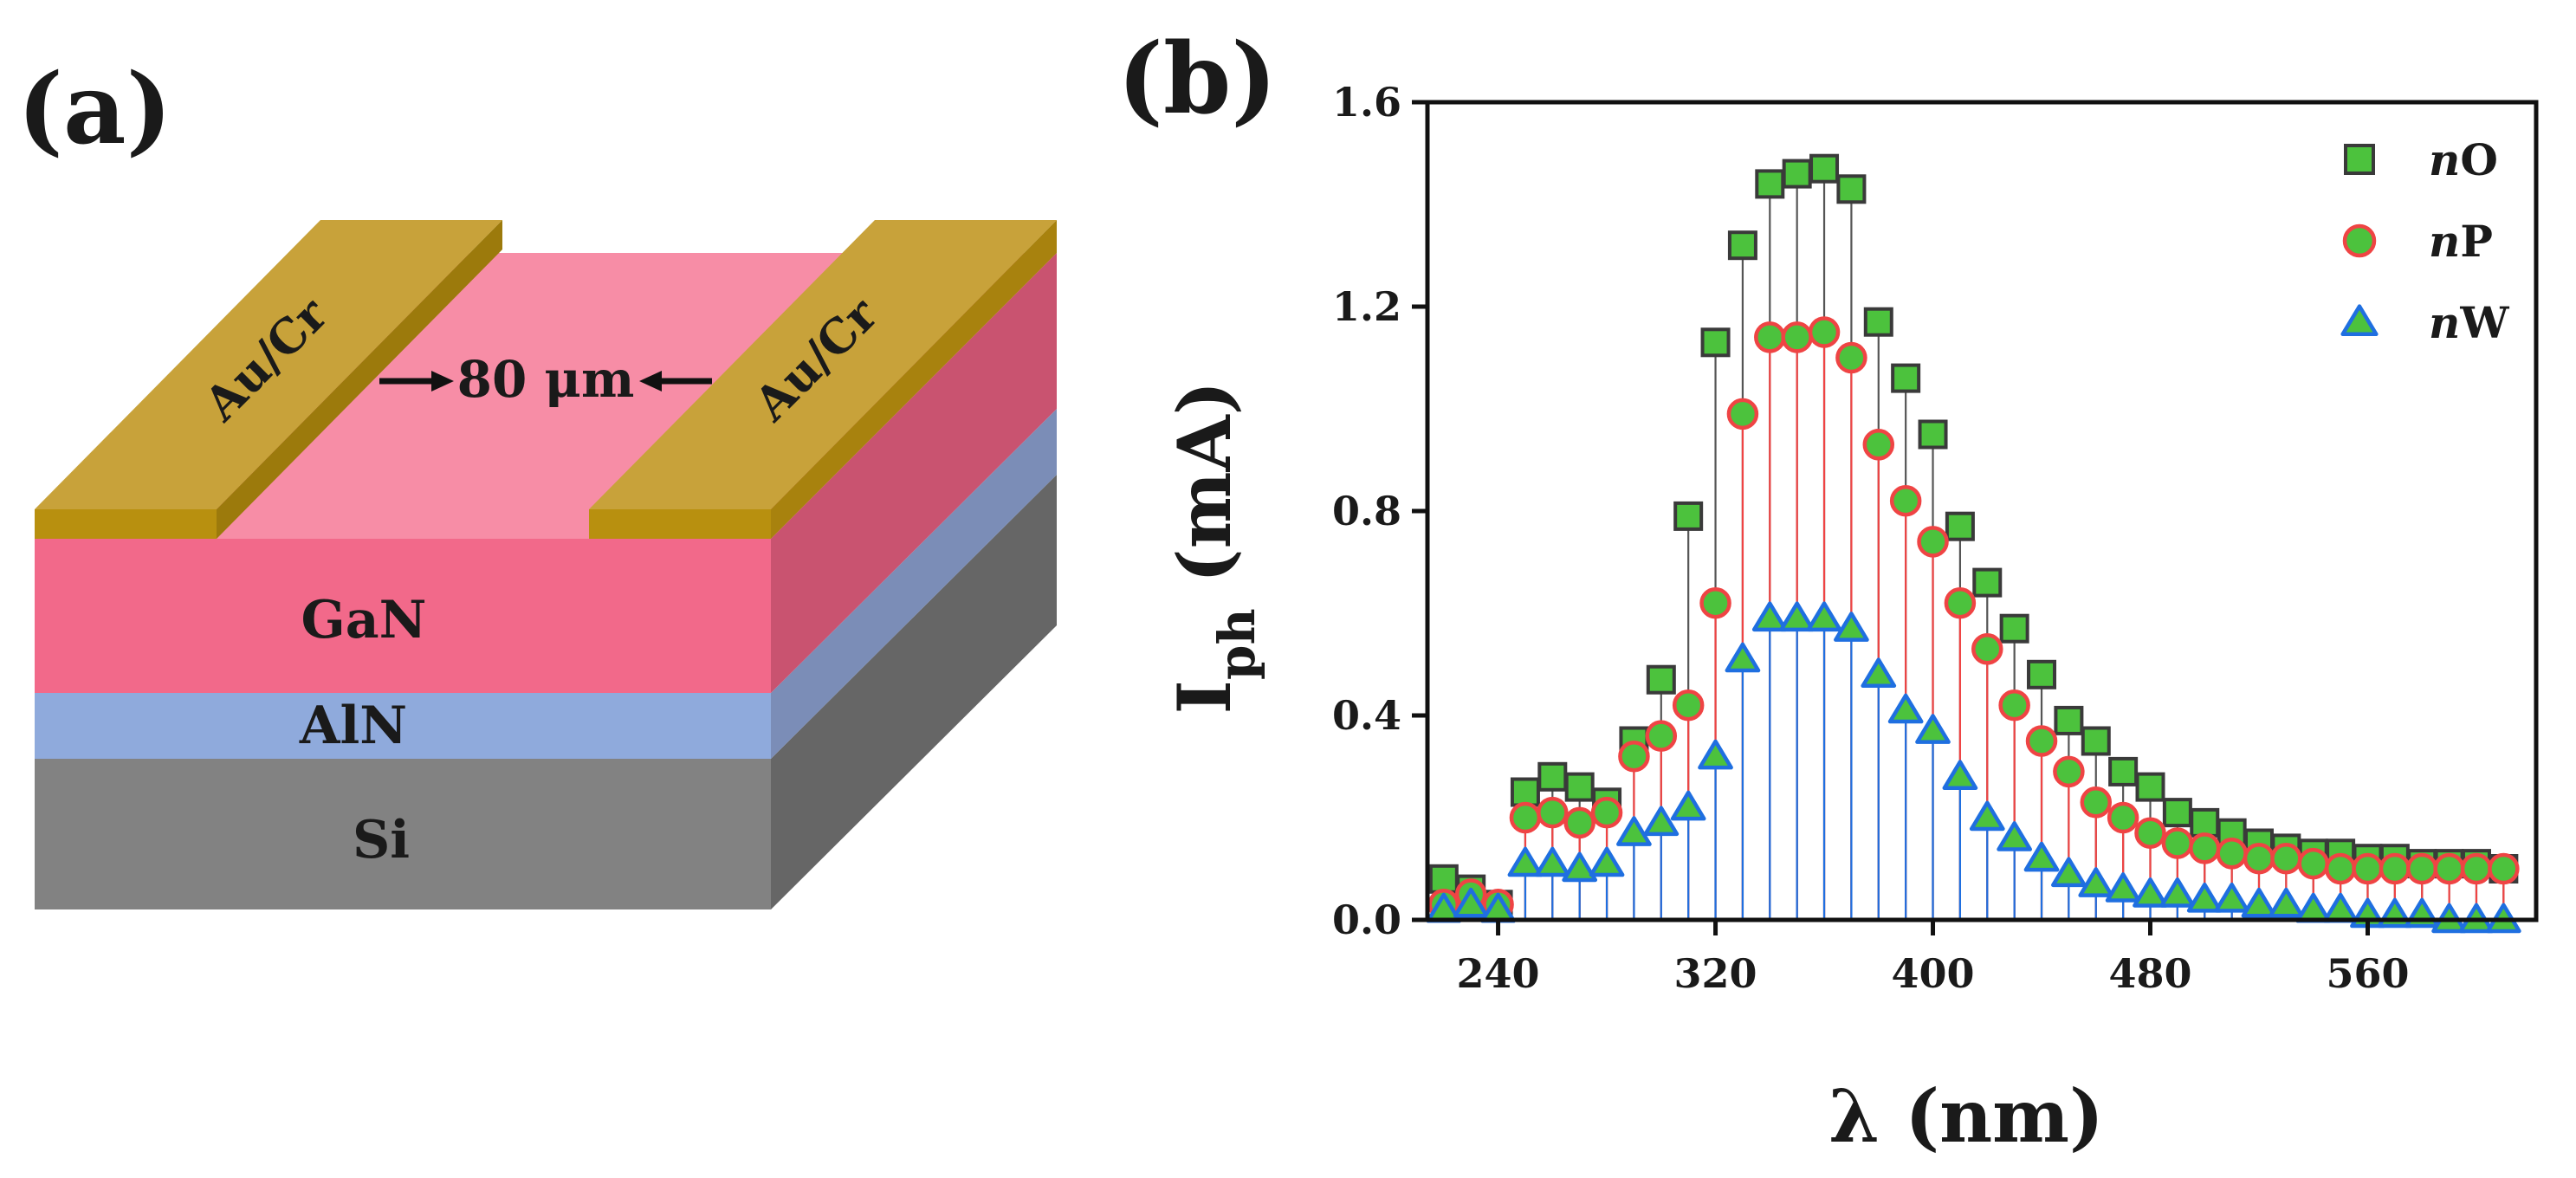 This screenshot has width=2576, height=1178. Describe the element at coordinates (680, 524) in the screenshot. I see `right-electrode-front` at that location.